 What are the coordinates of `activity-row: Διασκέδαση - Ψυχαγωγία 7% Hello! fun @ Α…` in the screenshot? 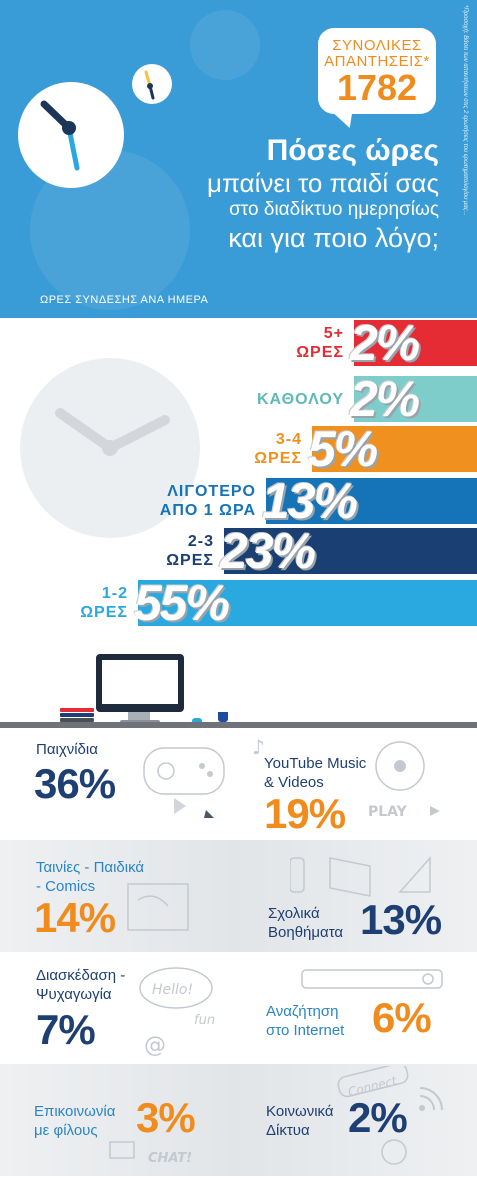 It's located at (238, 1008).